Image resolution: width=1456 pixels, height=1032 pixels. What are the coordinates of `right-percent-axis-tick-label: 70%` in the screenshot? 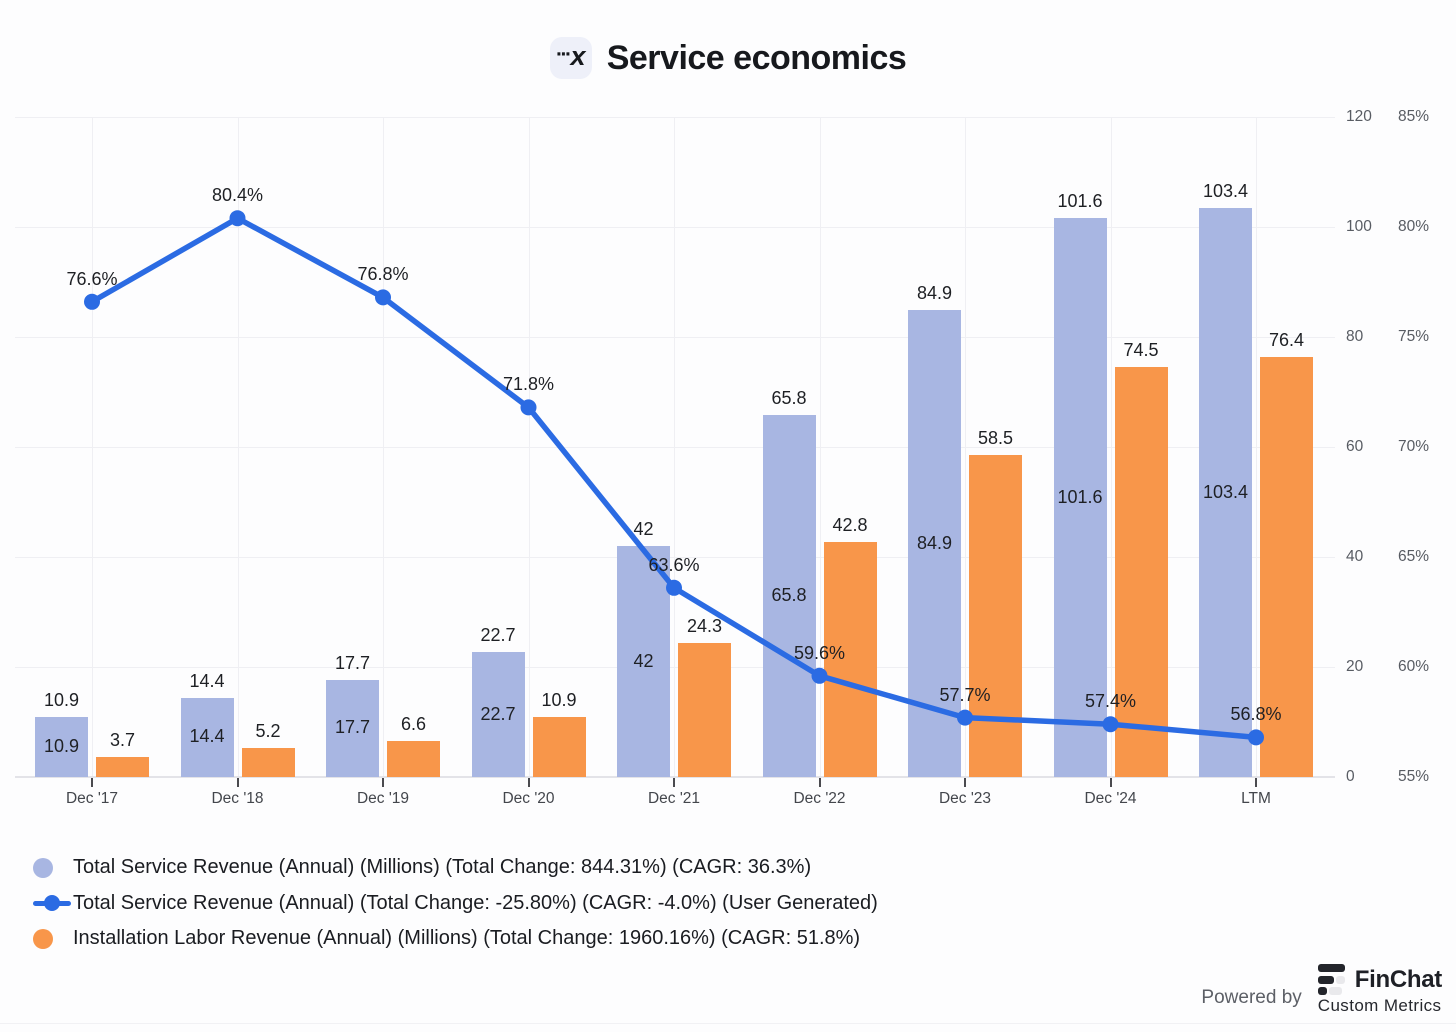 It's located at (1414, 446).